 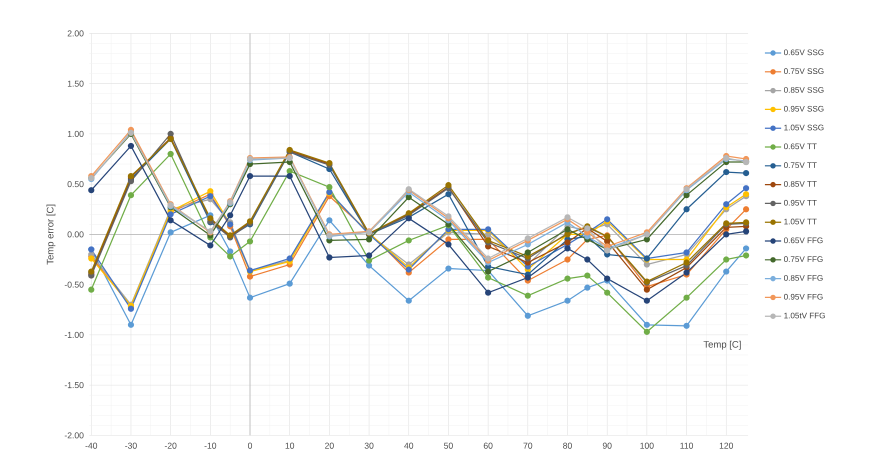 I want to click on legend-label: 0.65V FFG, so click(x=803, y=241).